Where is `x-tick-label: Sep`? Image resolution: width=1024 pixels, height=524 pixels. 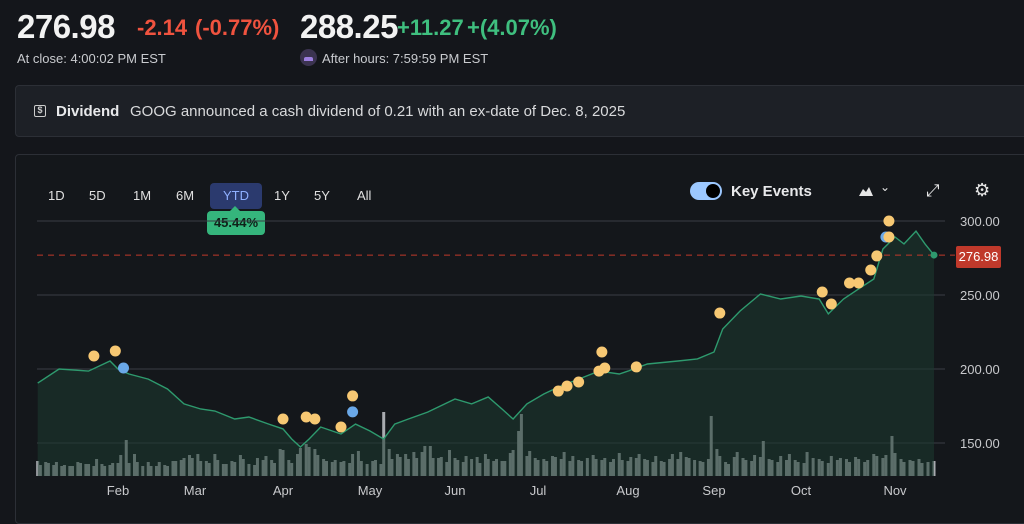
x-tick-label: Sep is located at coordinates (713, 490).